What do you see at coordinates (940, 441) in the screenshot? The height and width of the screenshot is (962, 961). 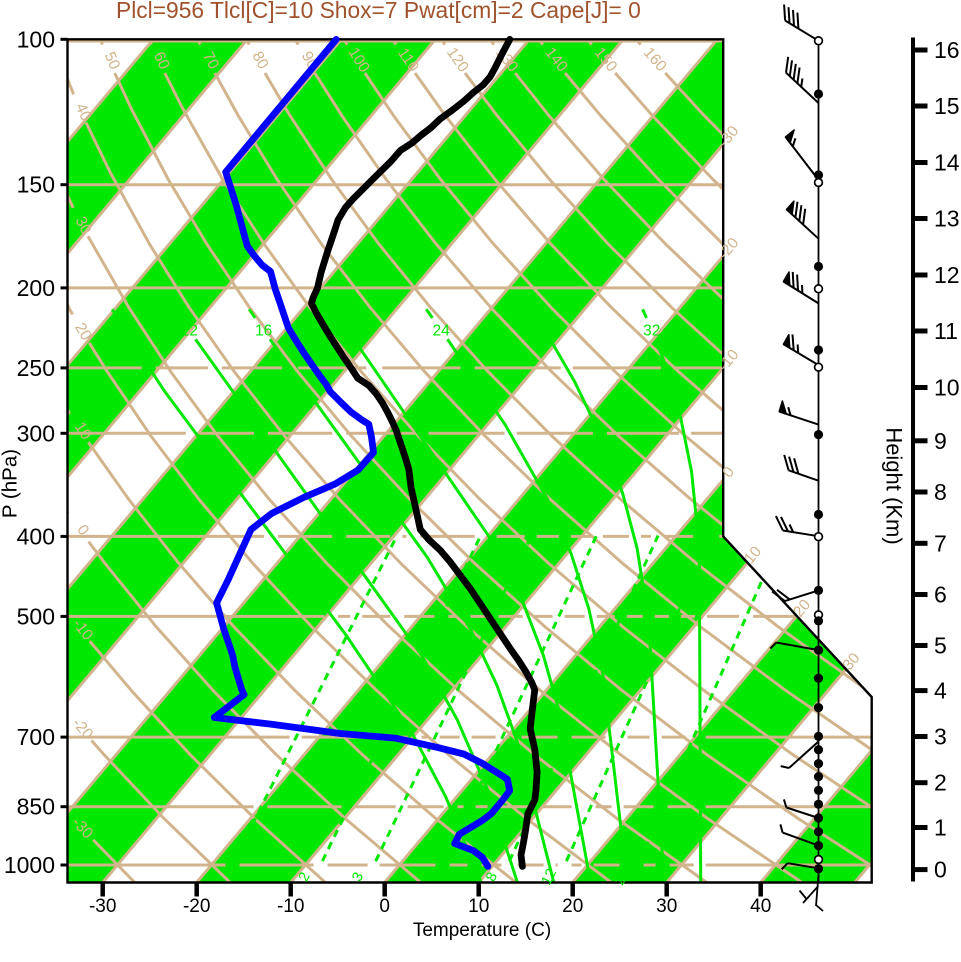 I see `svg-text: 9` at bounding box center [940, 441].